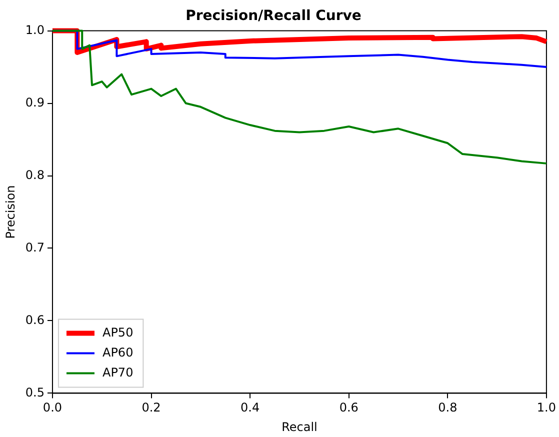  What do you see at coordinates (118, 352) in the screenshot?
I see `legend-label: AP60` at bounding box center [118, 352].